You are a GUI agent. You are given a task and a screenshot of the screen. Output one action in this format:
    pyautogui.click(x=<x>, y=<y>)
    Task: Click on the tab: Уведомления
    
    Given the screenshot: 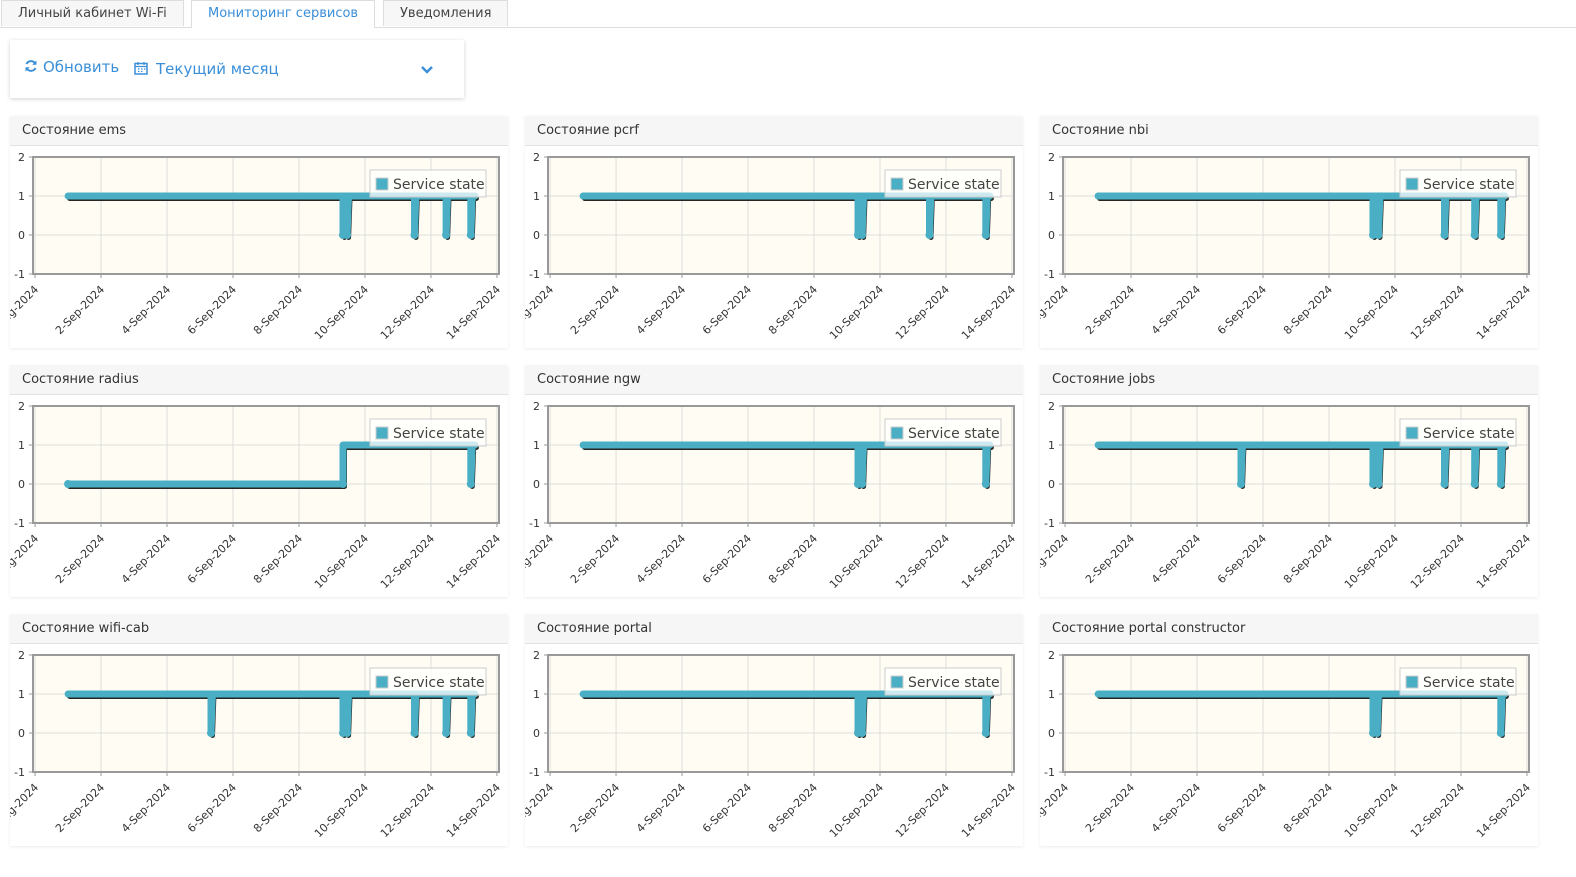 What is the action you would take?
    pyautogui.click(x=446, y=13)
    